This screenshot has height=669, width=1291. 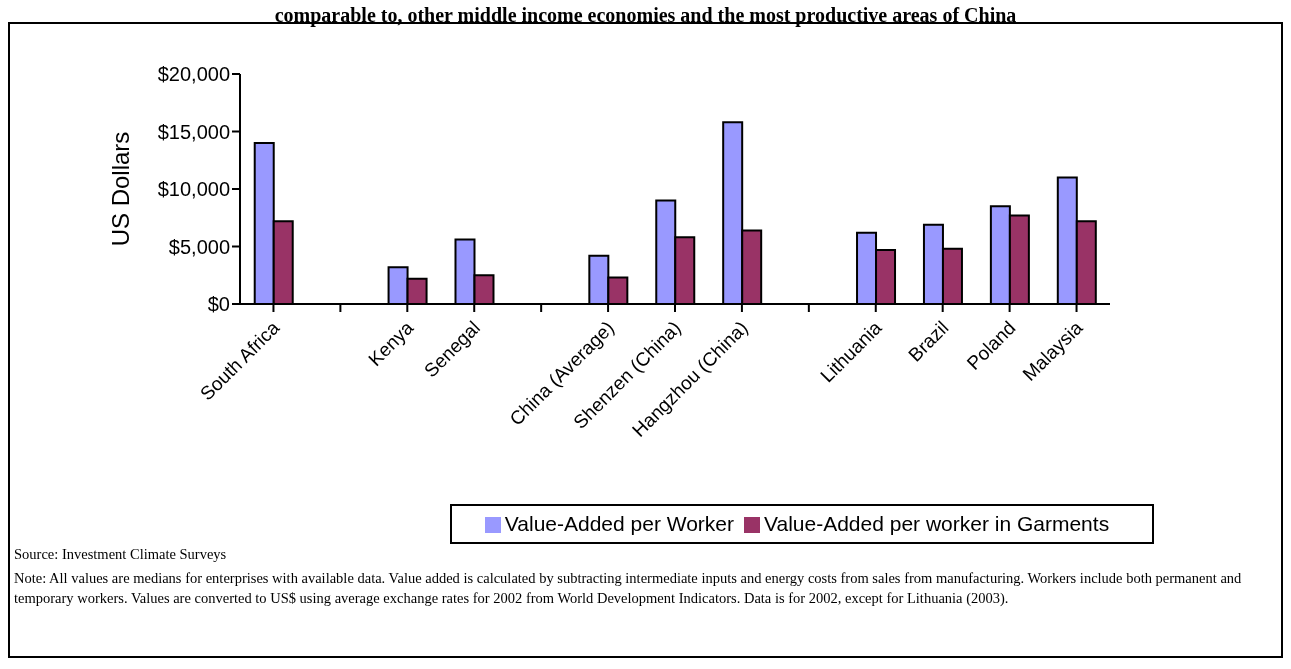 I want to click on y-tick-label: $20,000, so click(x=193, y=74).